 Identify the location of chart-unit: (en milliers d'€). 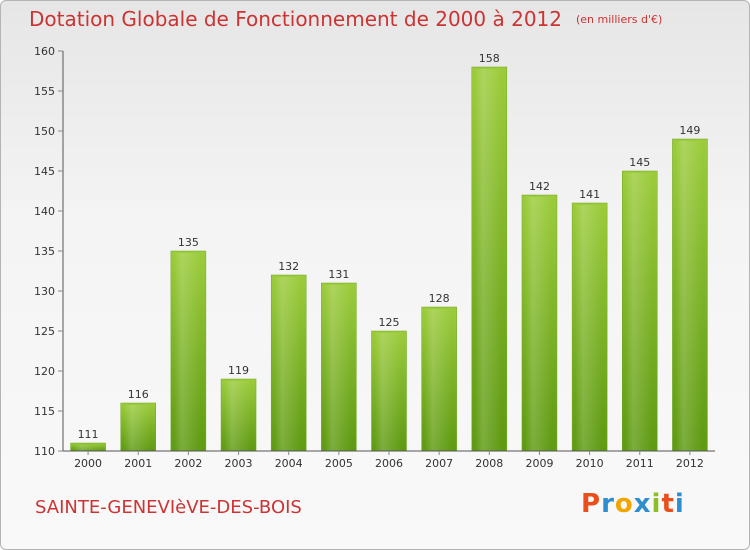
(619, 19).